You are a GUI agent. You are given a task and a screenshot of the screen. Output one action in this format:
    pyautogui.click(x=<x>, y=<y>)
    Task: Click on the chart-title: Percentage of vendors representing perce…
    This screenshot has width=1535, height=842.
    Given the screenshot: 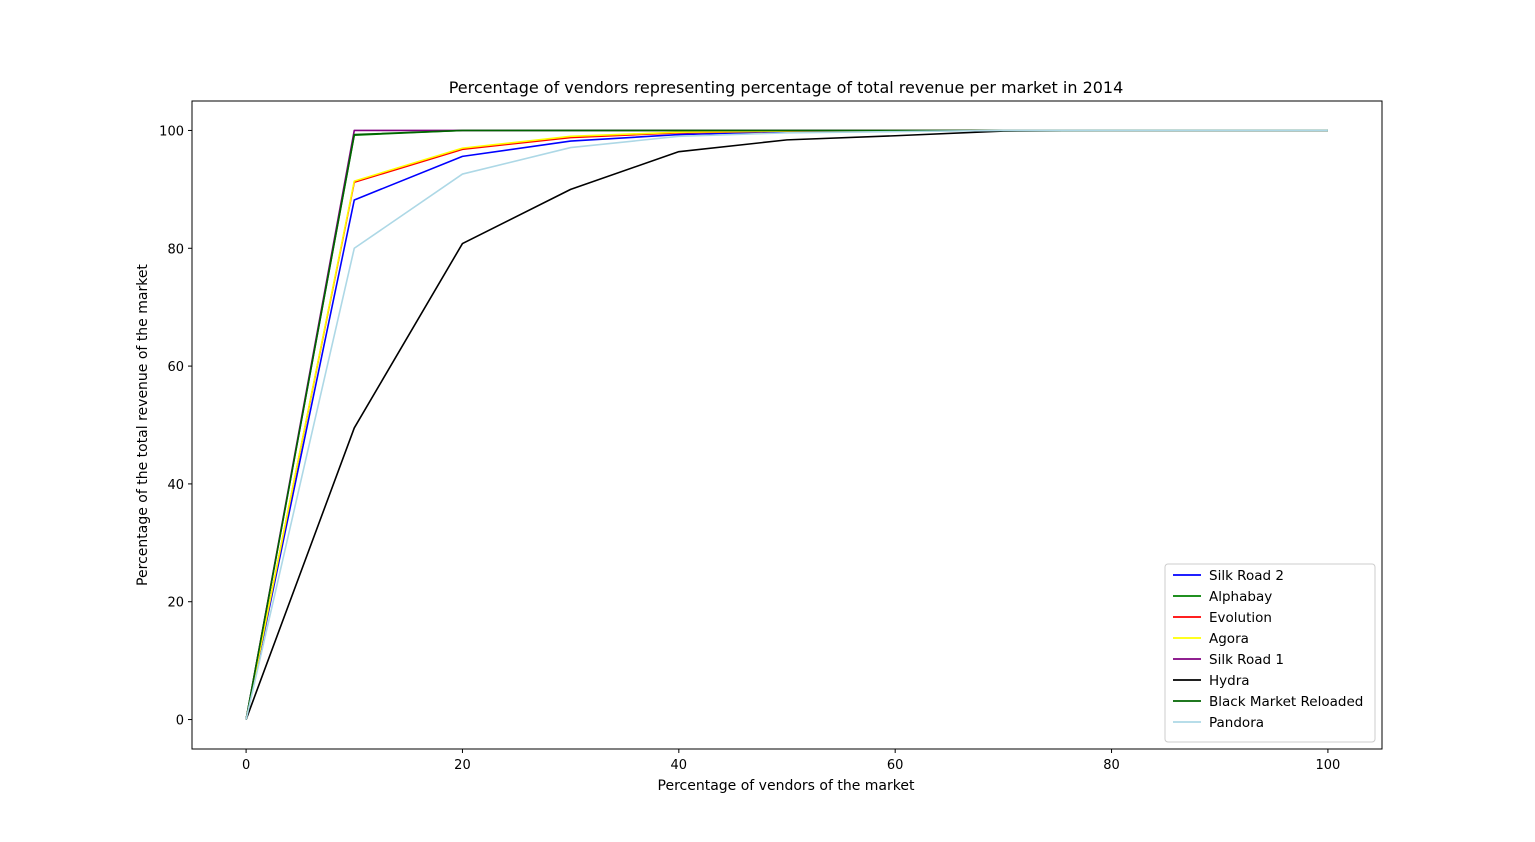 What is the action you would take?
    pyautogui.click(x=786, y=87)
    